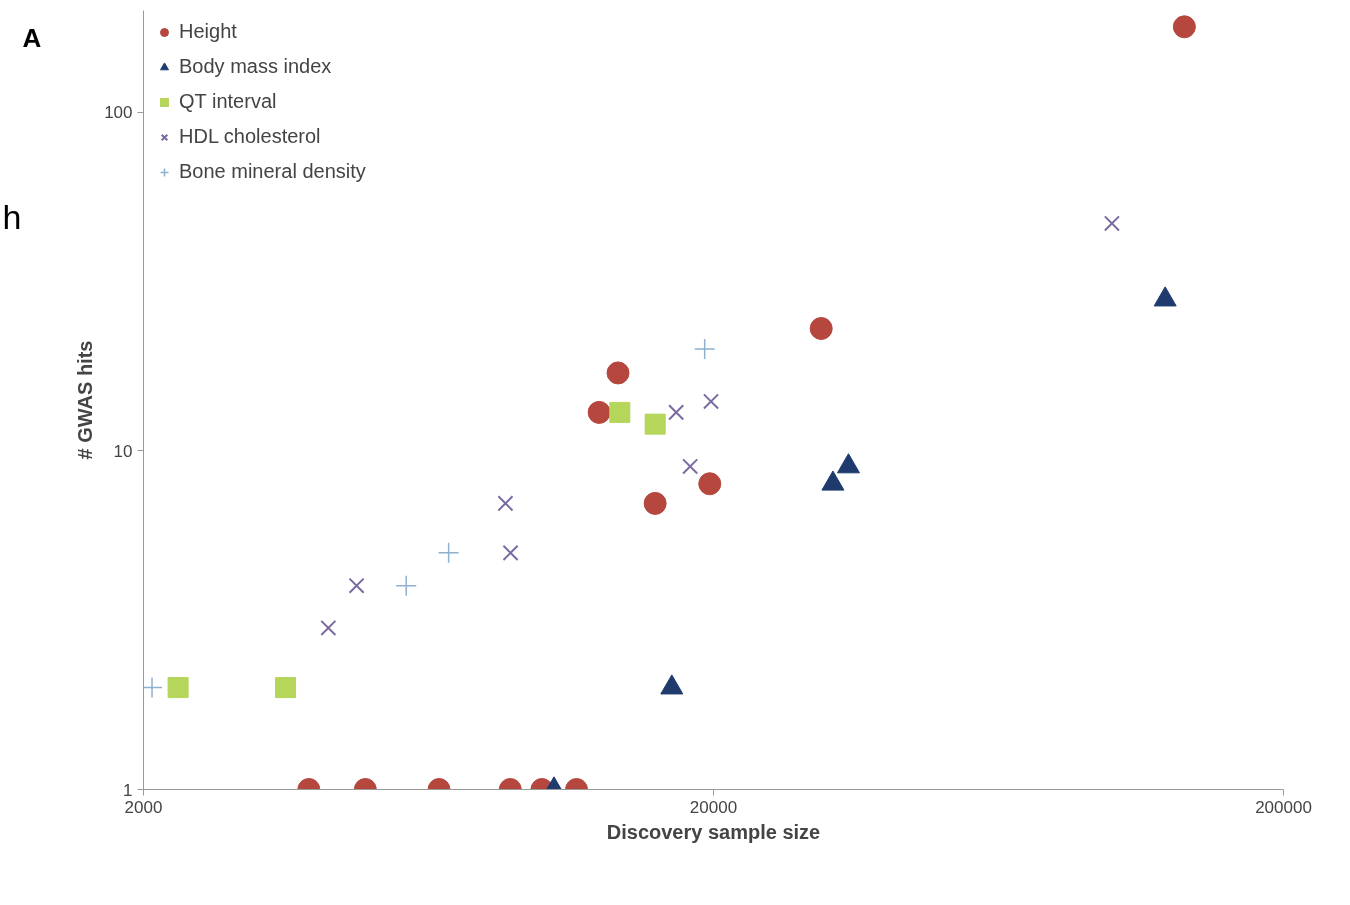 This screenshot has height=905, width=1350. Describe the element at coordinates (85, 400) in the screenshot. I see `y-axis-title: # GWAS hits` at that location.